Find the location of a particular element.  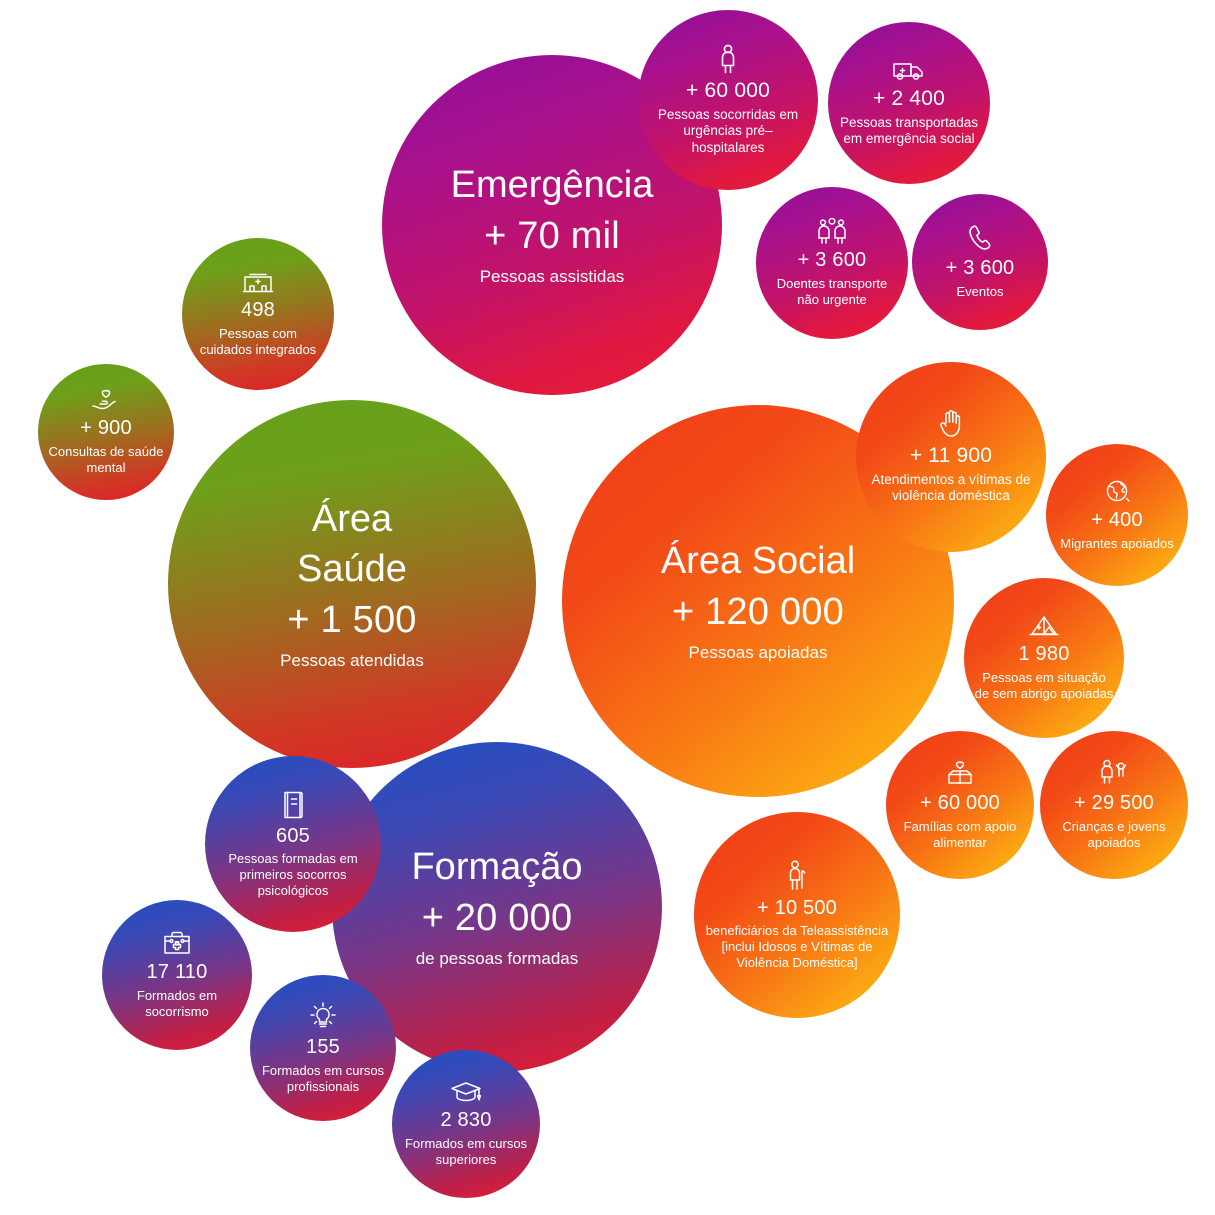

heart-in-hand-icon is located at coordinates (106, 400).